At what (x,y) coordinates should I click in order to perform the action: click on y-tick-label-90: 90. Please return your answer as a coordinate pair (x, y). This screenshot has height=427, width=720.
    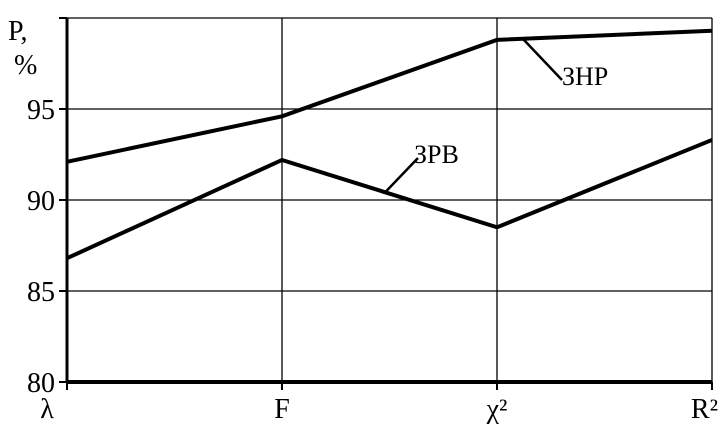
    Looking at the image, I should click on (41, 201).